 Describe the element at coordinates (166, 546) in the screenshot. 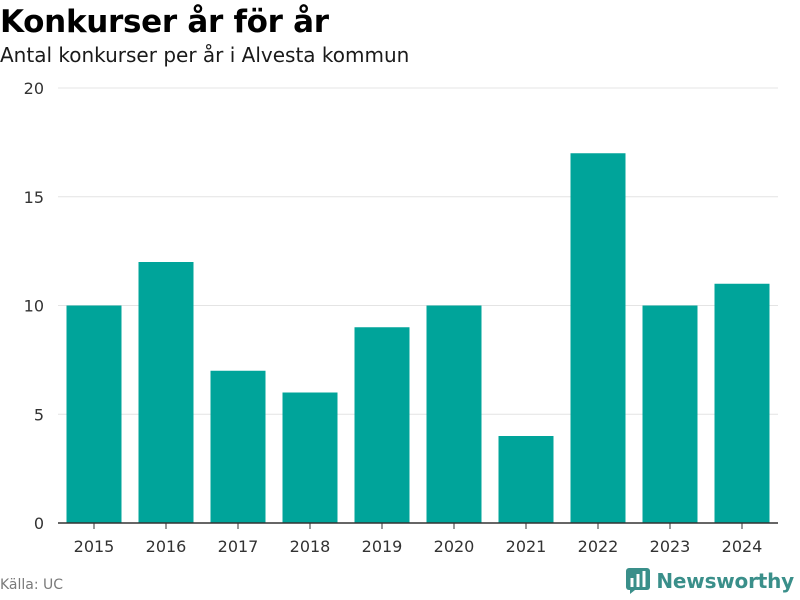

I see `x-tick-label: 2016` at that location.